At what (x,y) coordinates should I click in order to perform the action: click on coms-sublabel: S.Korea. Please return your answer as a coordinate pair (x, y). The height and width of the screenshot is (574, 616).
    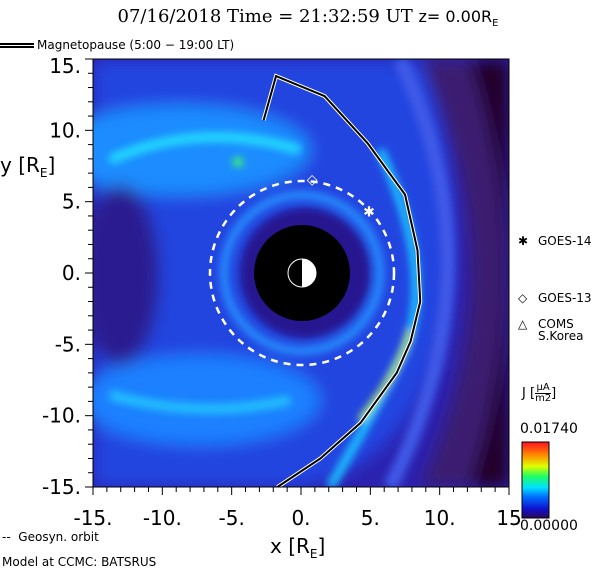
    Looking at the image, I should click on (561, 336).